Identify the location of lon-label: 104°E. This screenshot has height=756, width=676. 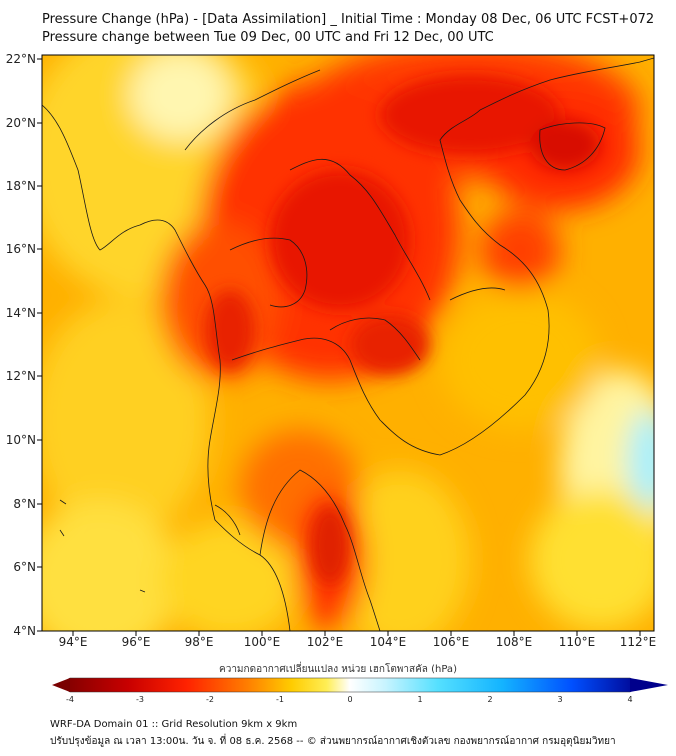
(388, 642).